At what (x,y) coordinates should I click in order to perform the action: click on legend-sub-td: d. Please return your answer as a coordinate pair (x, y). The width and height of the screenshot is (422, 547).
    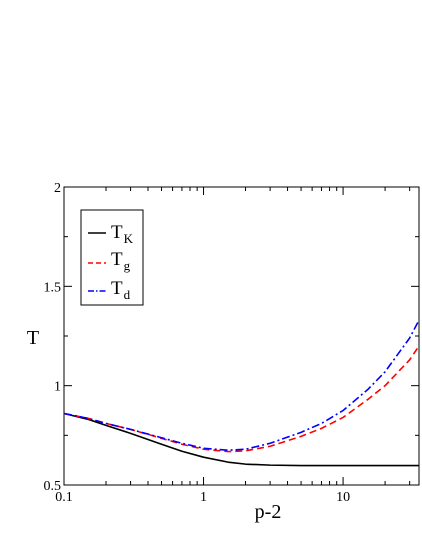
    Looking at the image, I should click on (127, 294).